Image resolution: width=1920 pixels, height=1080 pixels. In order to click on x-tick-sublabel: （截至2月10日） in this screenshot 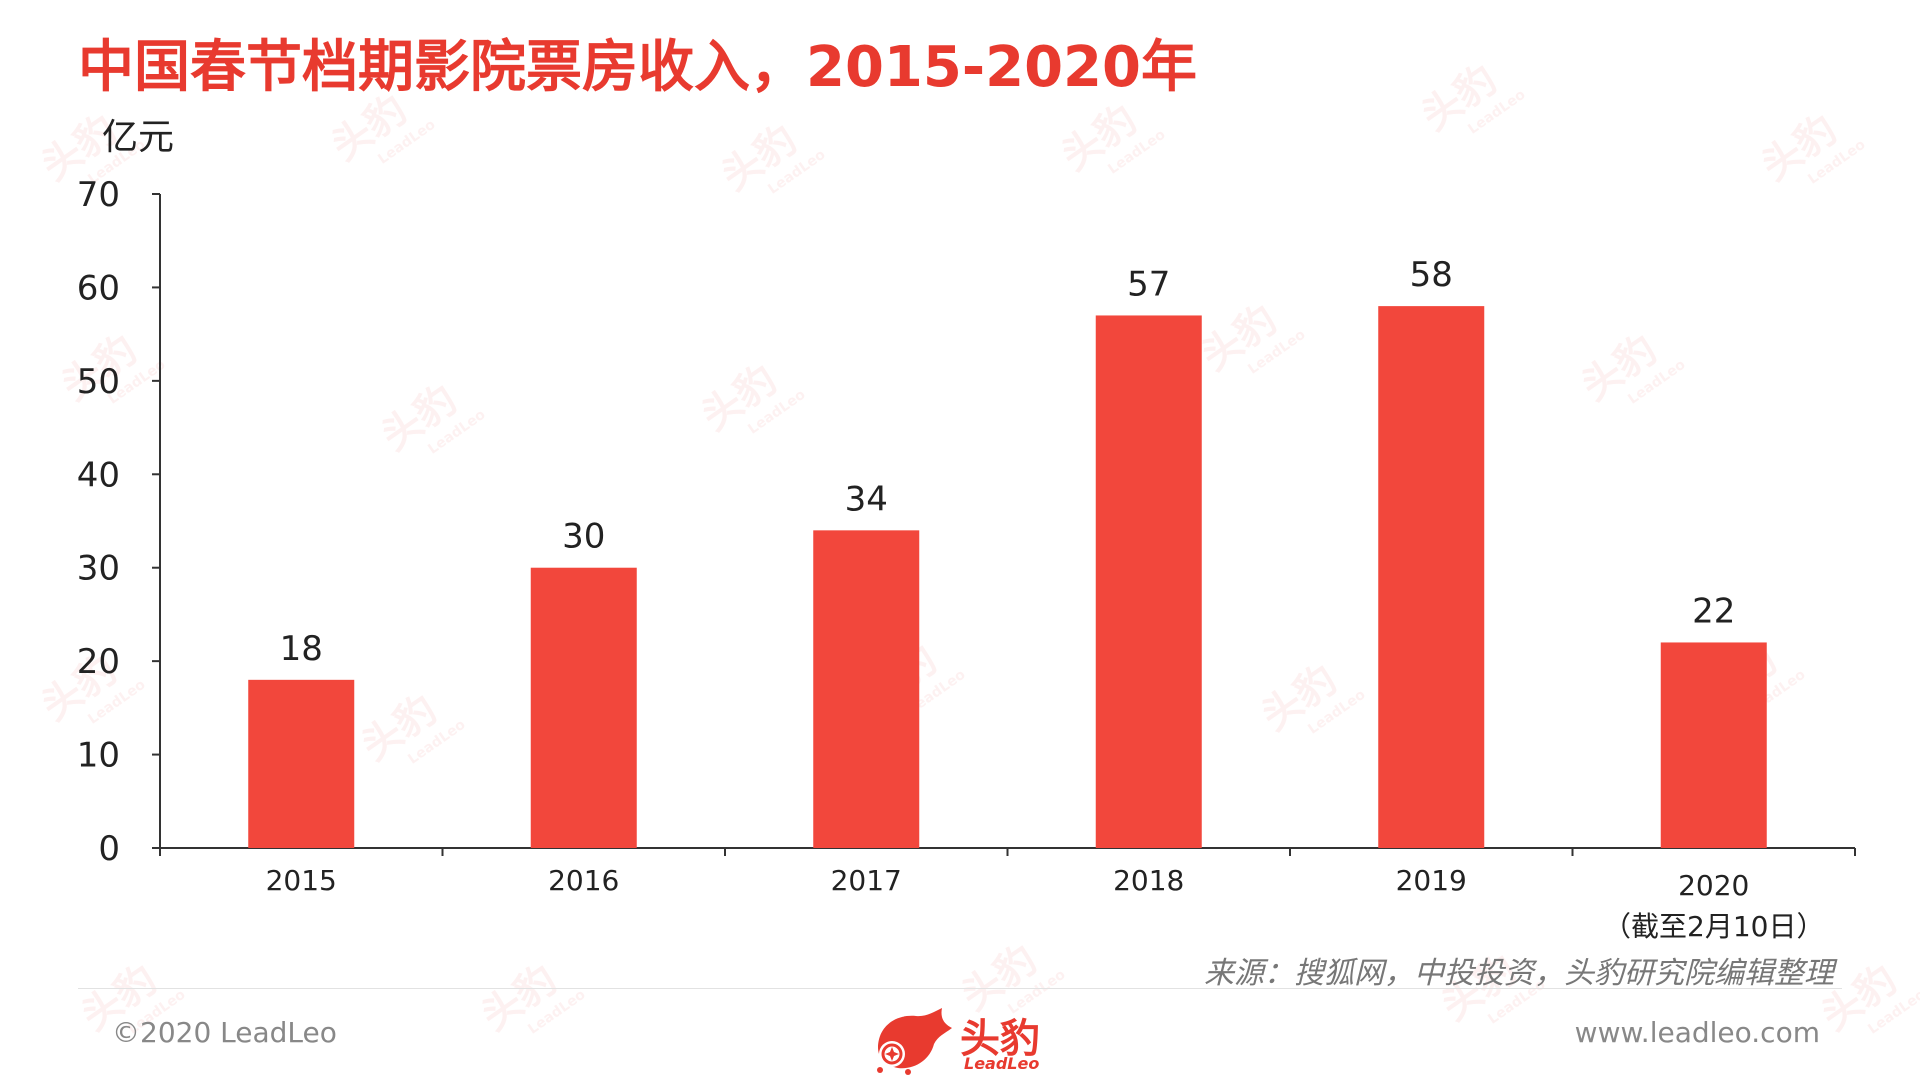, I will do `click(1713, 925)`.